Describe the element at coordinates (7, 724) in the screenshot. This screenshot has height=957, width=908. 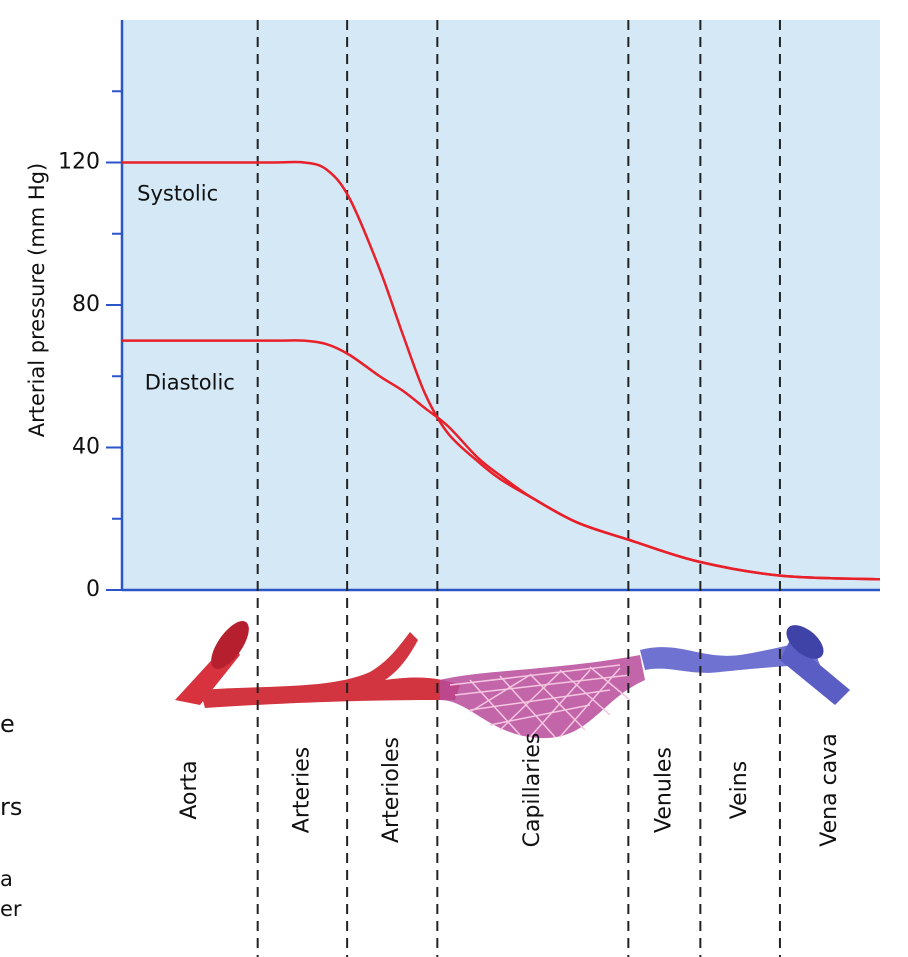
I see `page-fragment: e` at that location.